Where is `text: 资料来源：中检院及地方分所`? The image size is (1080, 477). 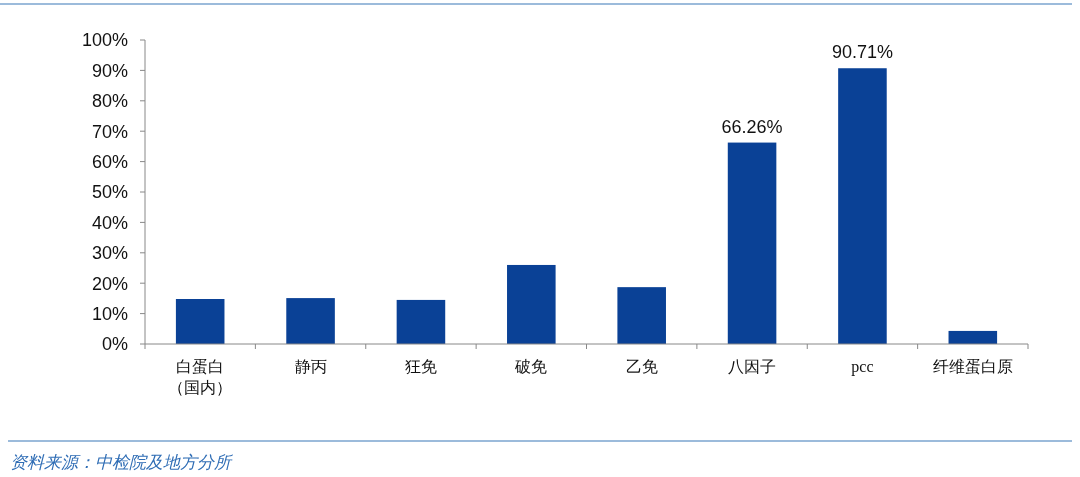 text: 资料来源：中检院及地方分所 is located at coordinates (122, 462).